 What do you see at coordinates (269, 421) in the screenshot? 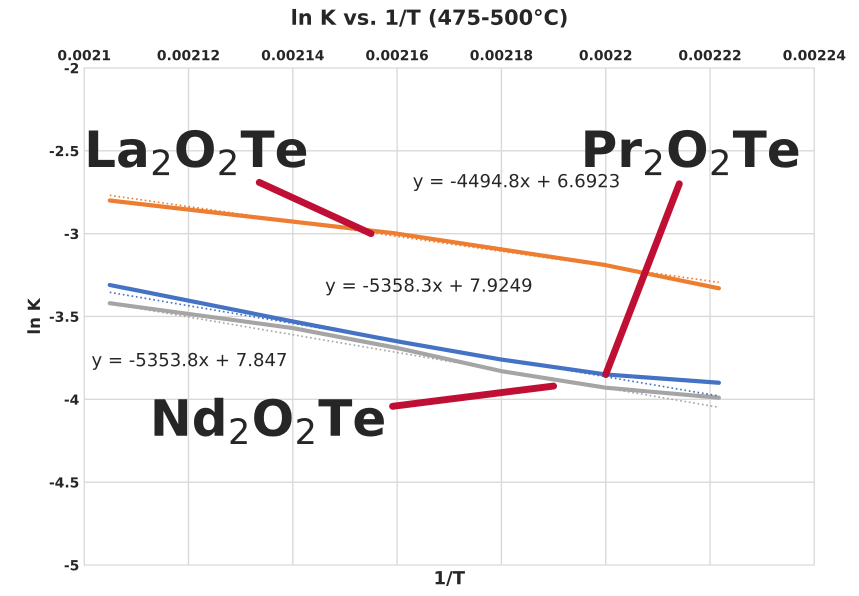
I see `annotation: Nd$_{2}$O$_{2}$Te` at bounding box center [269, 421].